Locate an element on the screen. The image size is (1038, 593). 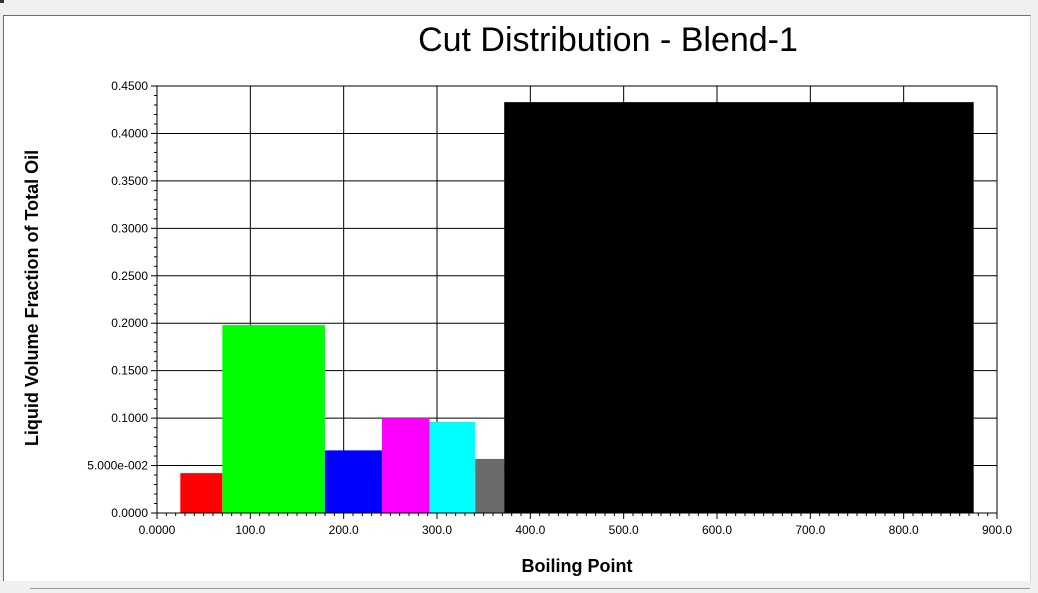
y-tick-label: 0.4500 is located at coordinates (129, 86).